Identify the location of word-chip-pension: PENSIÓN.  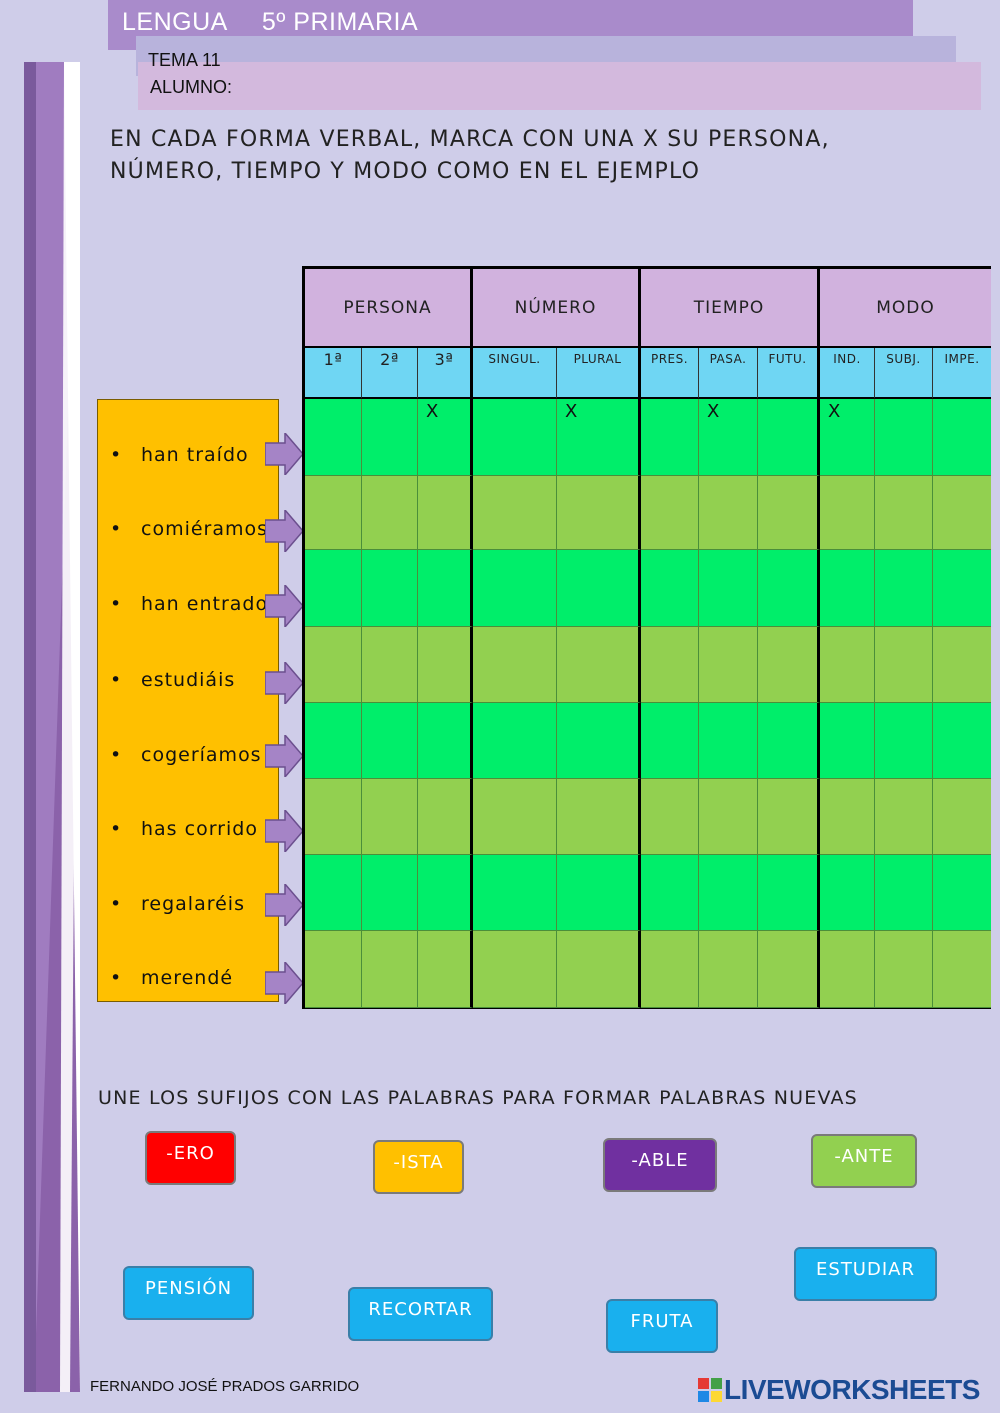
(188, 1293).